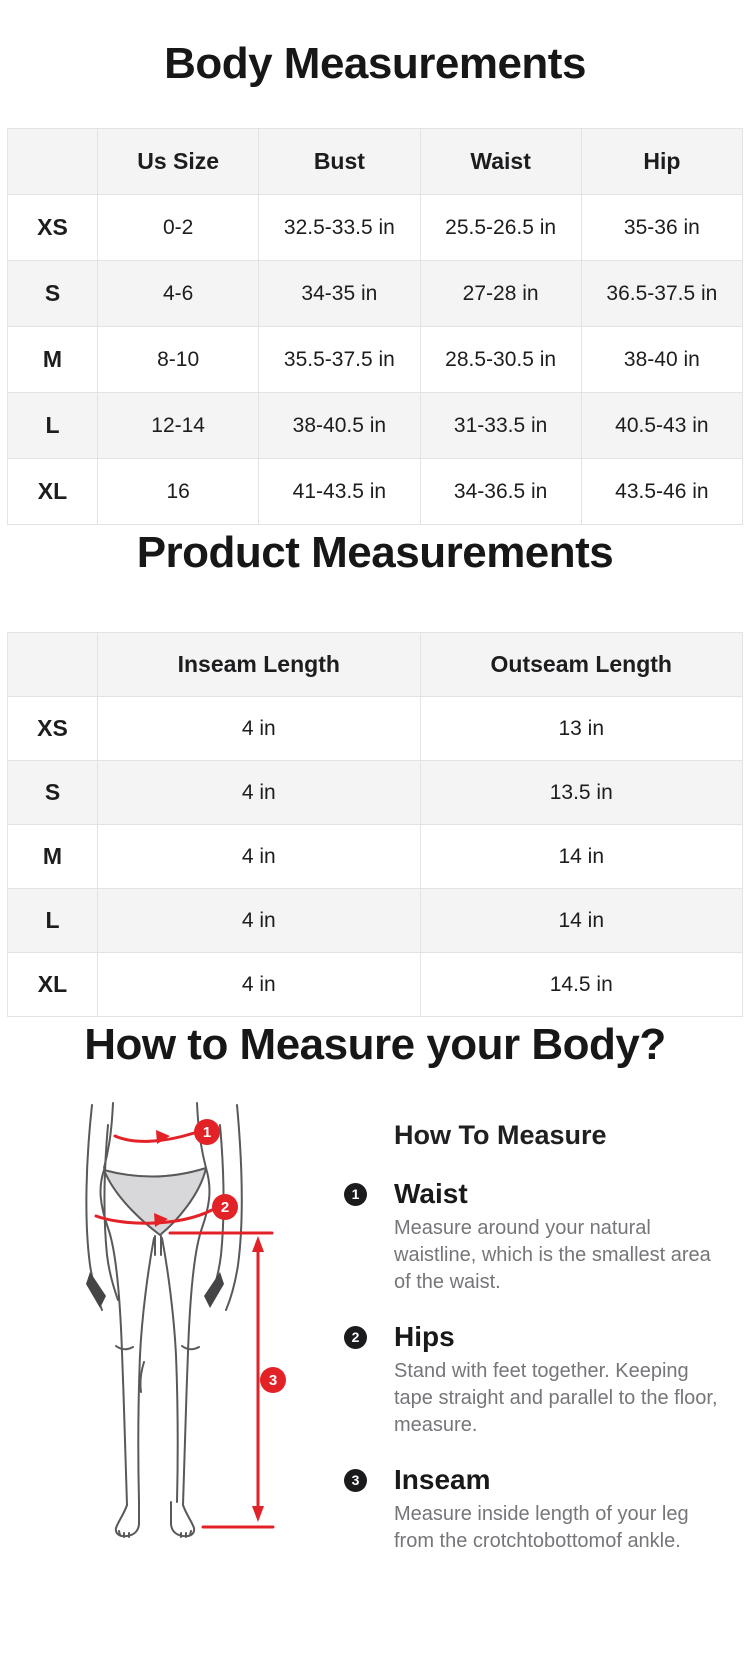 Image resolution: width=750 pixels, height=1660 pixels. What do you see at coordinates (375, 491) in the screenshot?
I see `table-row: XL 16 41-43.5 in 34-36.5 in 43.5-46 in` at bounding box center [375, 491].